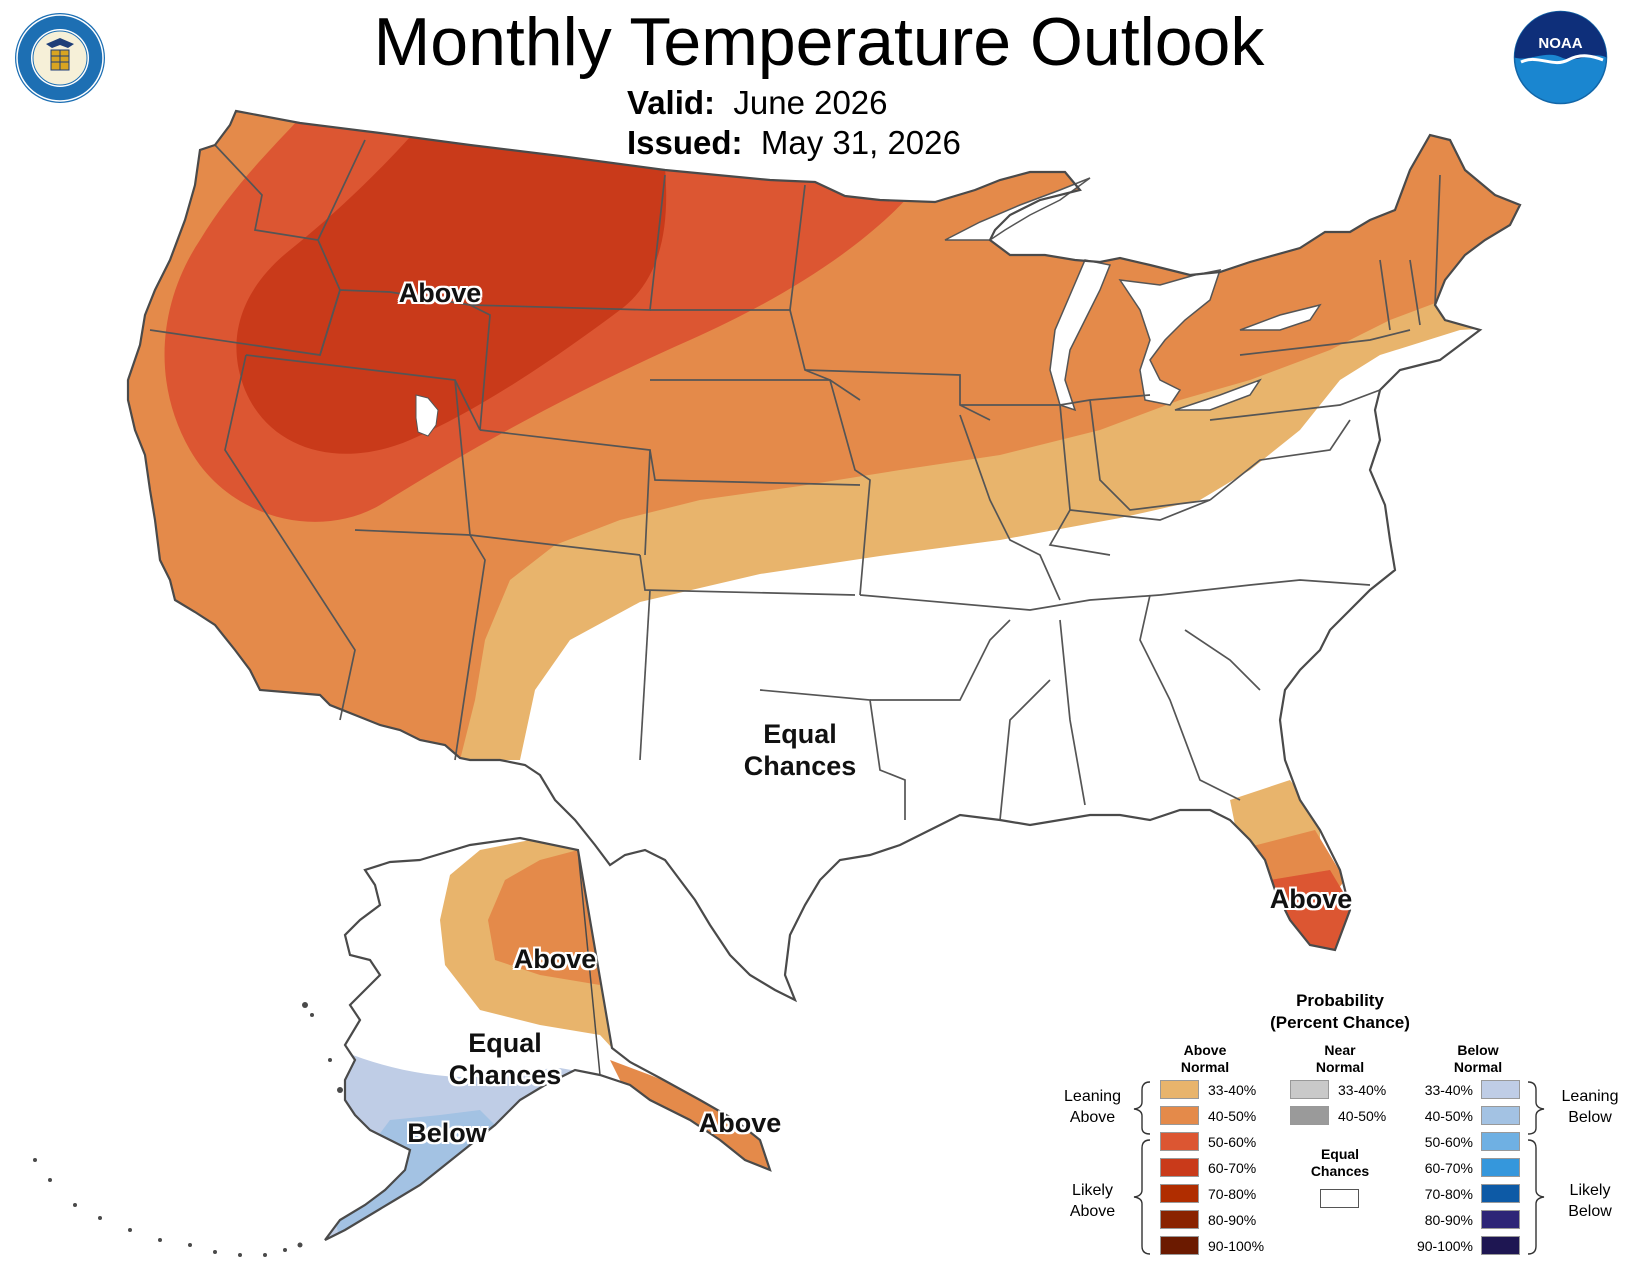  Describe the element at coordinates (1092, 1201) in the screenshot. I see `legend-likely-above: Likely Above` at that location.